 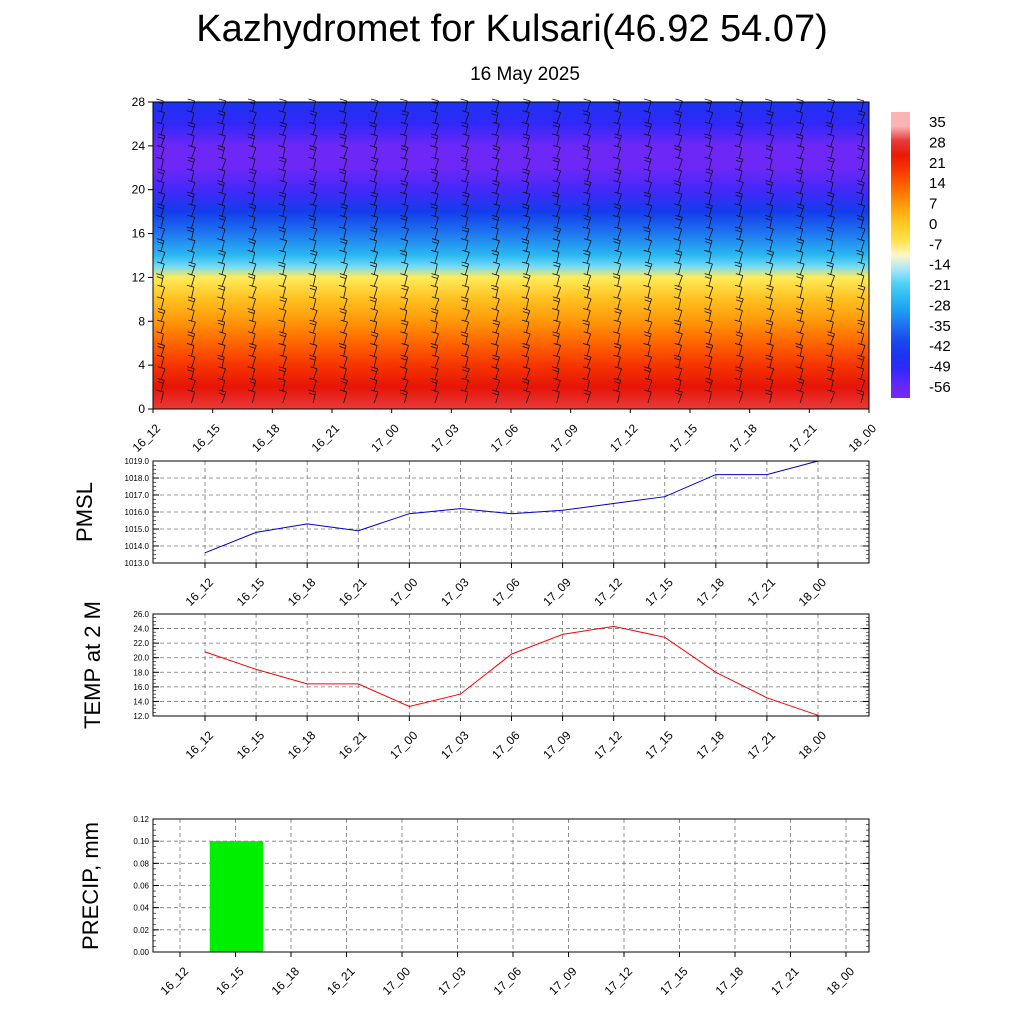 What do you see at coordinates (512, 29) in the screenshot?
I see `chart-title: Kazhydromet for Kulsari(46.92 54.07)` at bounding box center [512, 29].